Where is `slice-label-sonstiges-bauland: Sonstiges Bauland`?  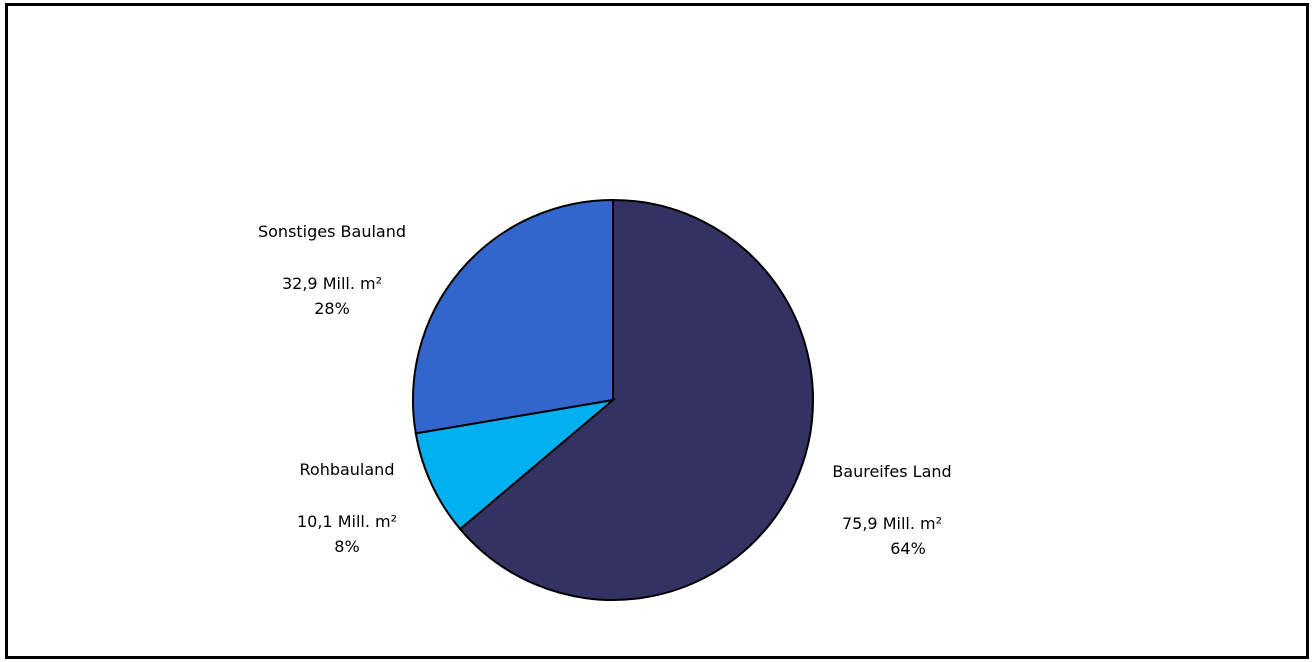 slice-label-sonstiges-bauland: Sonstiges Bauland is located at coordinates (332, 231).